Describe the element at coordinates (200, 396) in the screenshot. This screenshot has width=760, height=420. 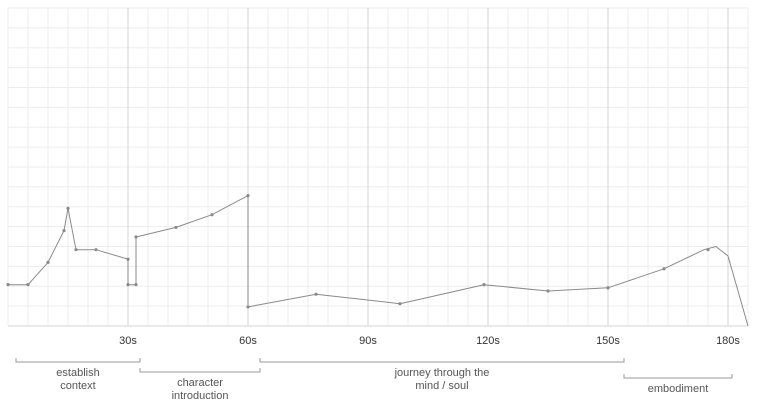
I see `segment-label: introduction` at that location.